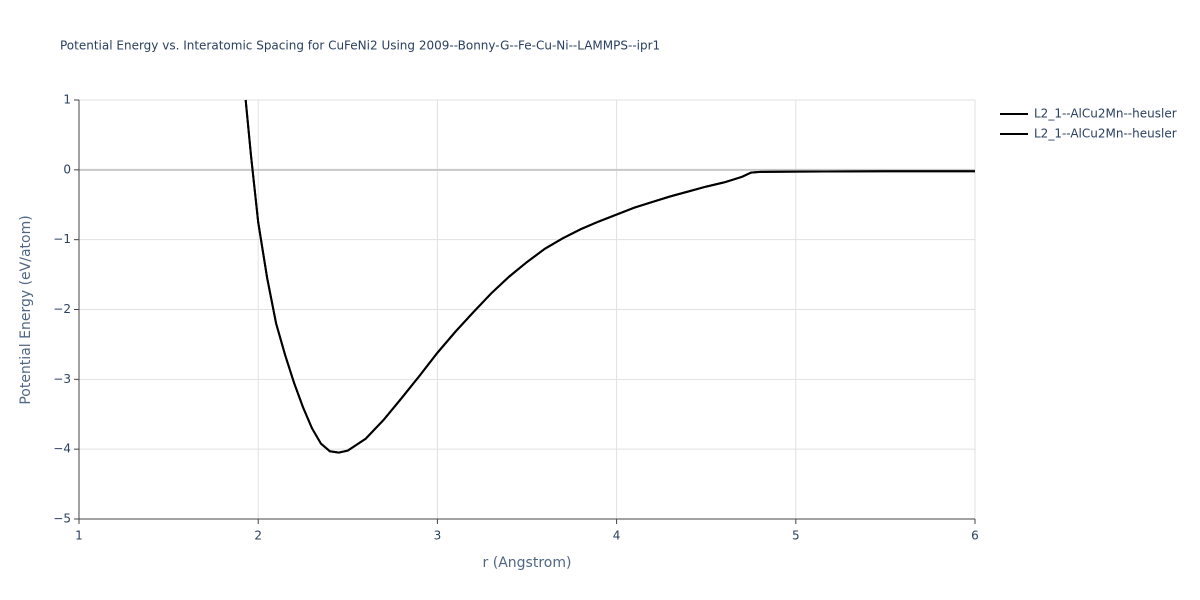  I want to click on x-tick-label: 6, so click(975, 536).